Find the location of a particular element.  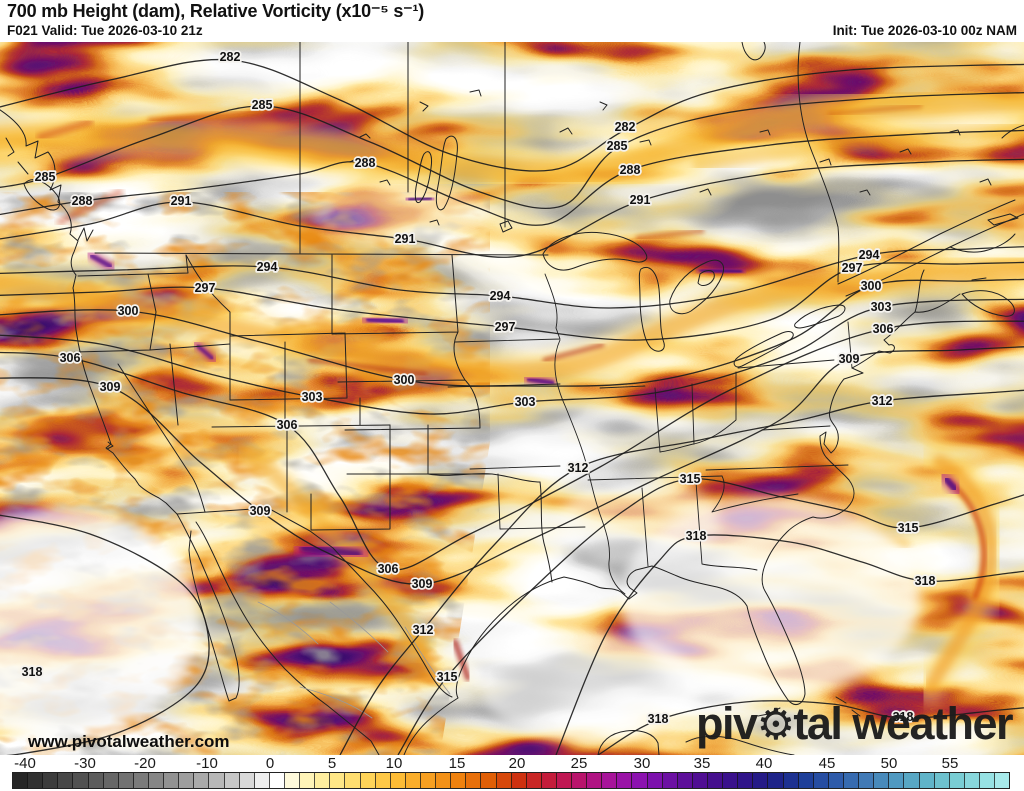

colorbar-tick: 0 is located at coordinates (270, 763).